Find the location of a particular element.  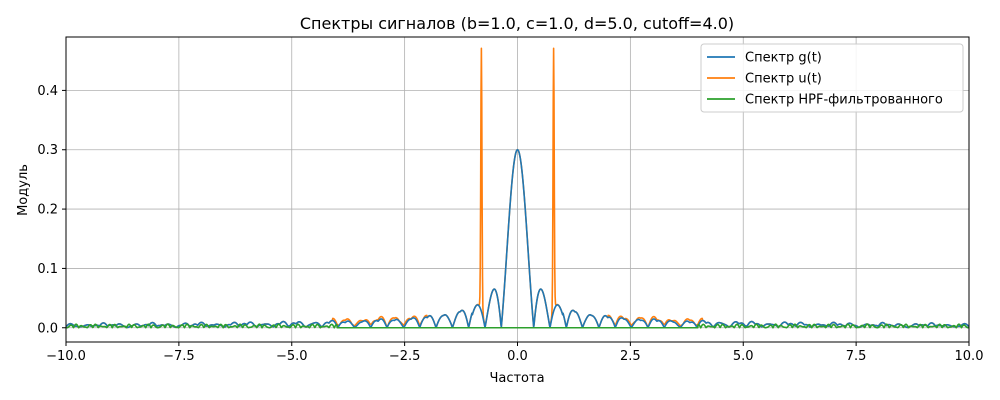

x-tick-label: −10.0 is located at coordinates (66, 356).